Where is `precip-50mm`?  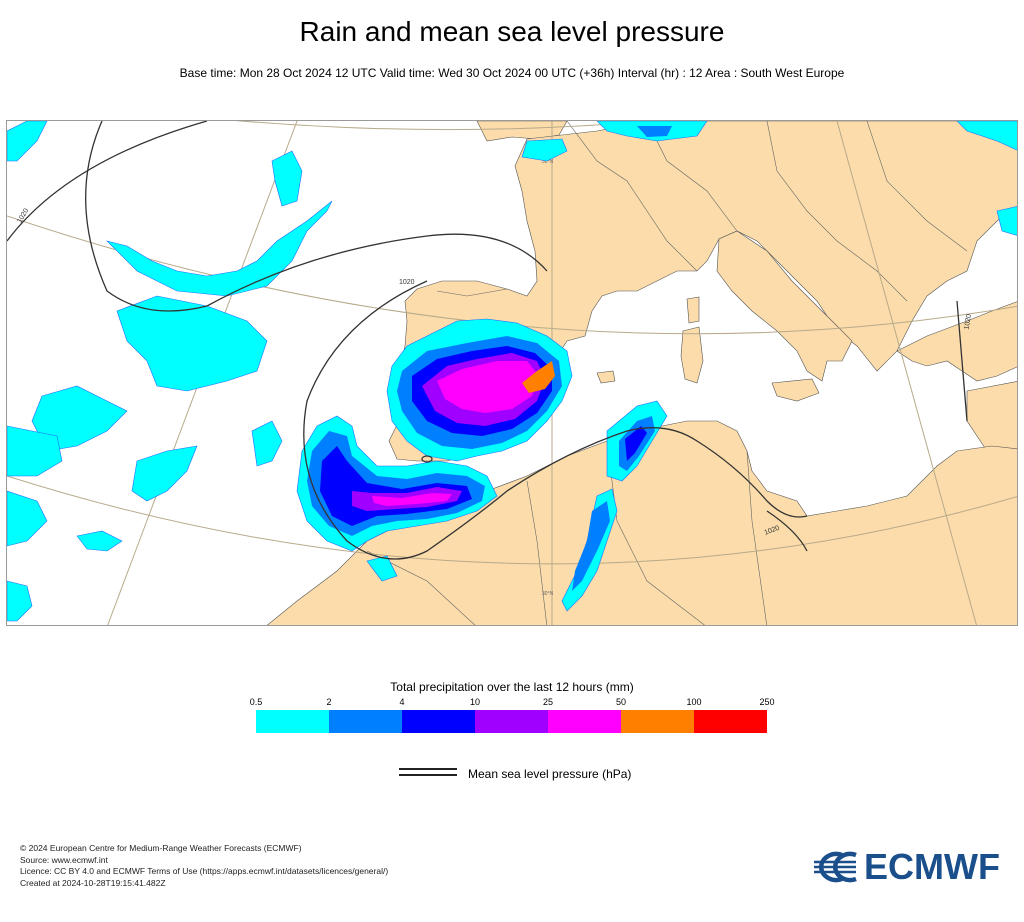
precip-50mm is located at coordinates (538, 377).